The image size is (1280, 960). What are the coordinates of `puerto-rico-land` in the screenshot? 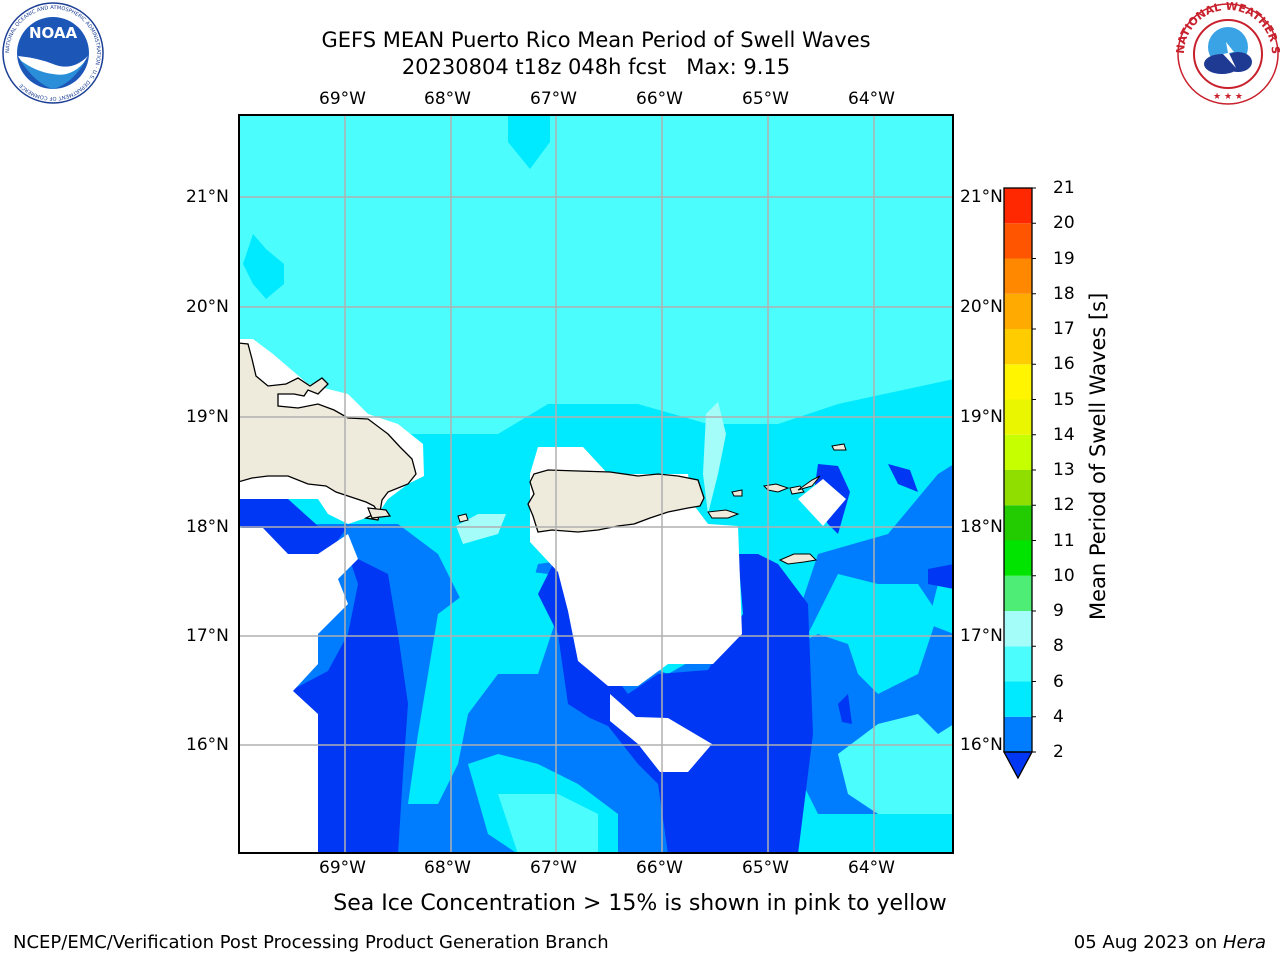 It's located at (616, 501).